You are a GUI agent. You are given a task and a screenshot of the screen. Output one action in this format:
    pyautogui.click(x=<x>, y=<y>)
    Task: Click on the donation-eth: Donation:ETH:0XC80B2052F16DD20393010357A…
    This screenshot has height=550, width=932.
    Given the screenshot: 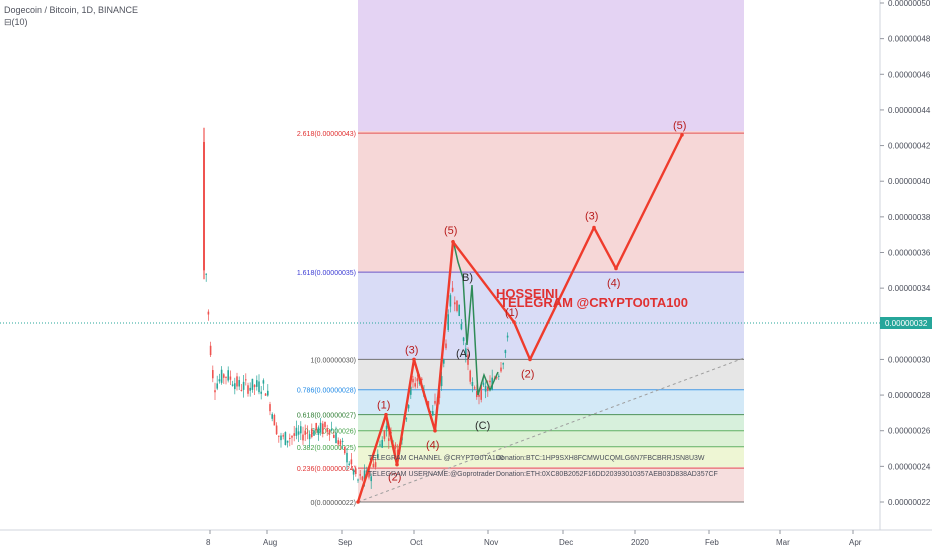 What is the action you would take?
    pyautogui.click(x=607, y=474)
    